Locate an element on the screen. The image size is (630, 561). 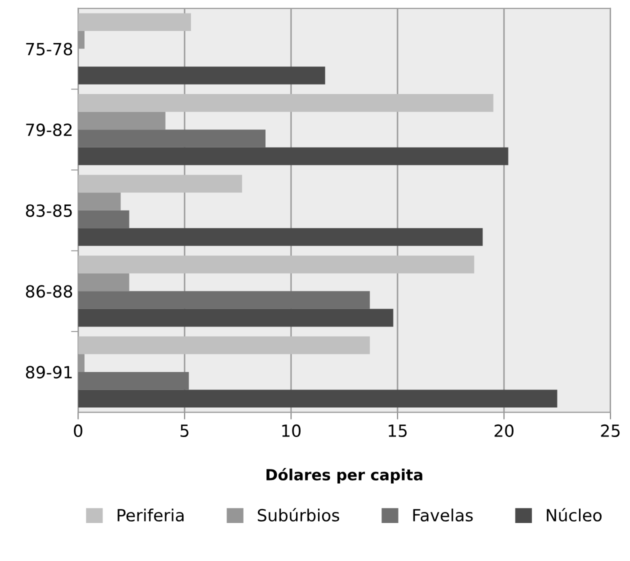
legend-label: Núcleo is located at coordinates (574, 515).